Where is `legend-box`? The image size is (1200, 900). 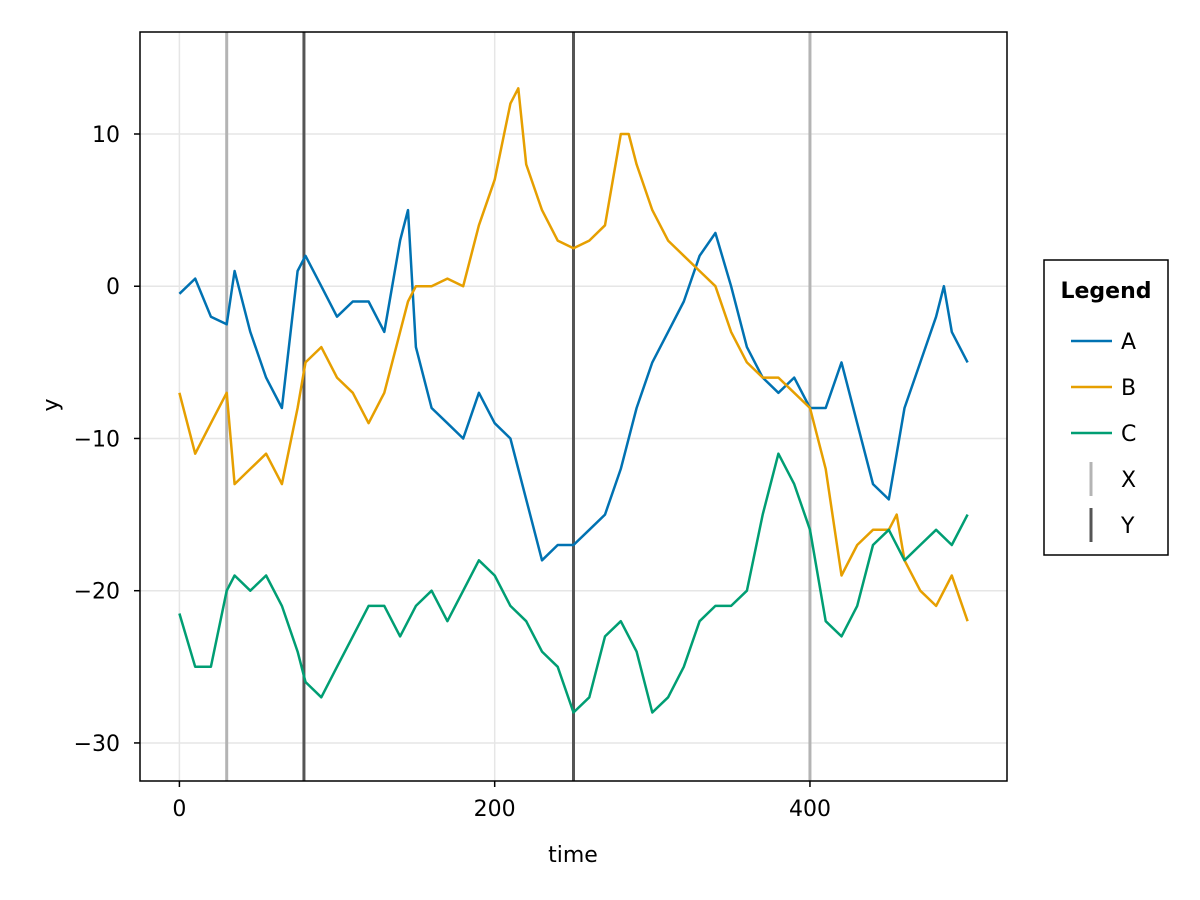
legend-box is located at coordinates (1106, 407).